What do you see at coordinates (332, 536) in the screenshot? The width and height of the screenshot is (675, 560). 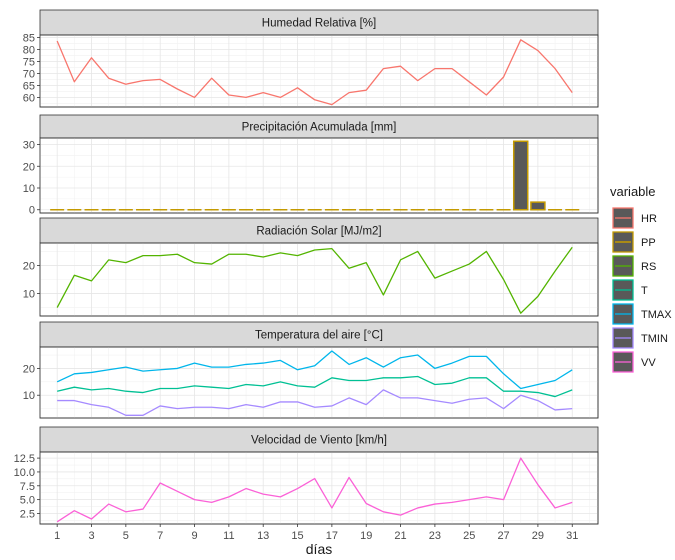 I see `x-tick-label: 17` at bounding box center [332, 536].